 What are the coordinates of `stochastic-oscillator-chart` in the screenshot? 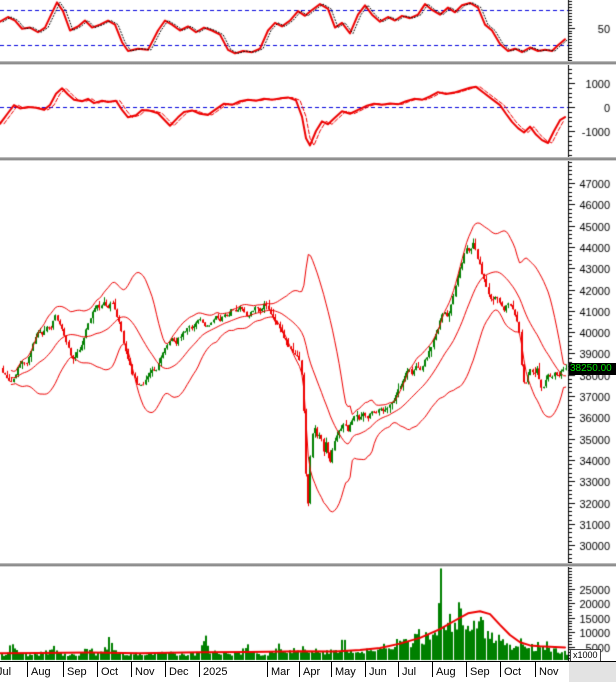 It's located at (308, 30).